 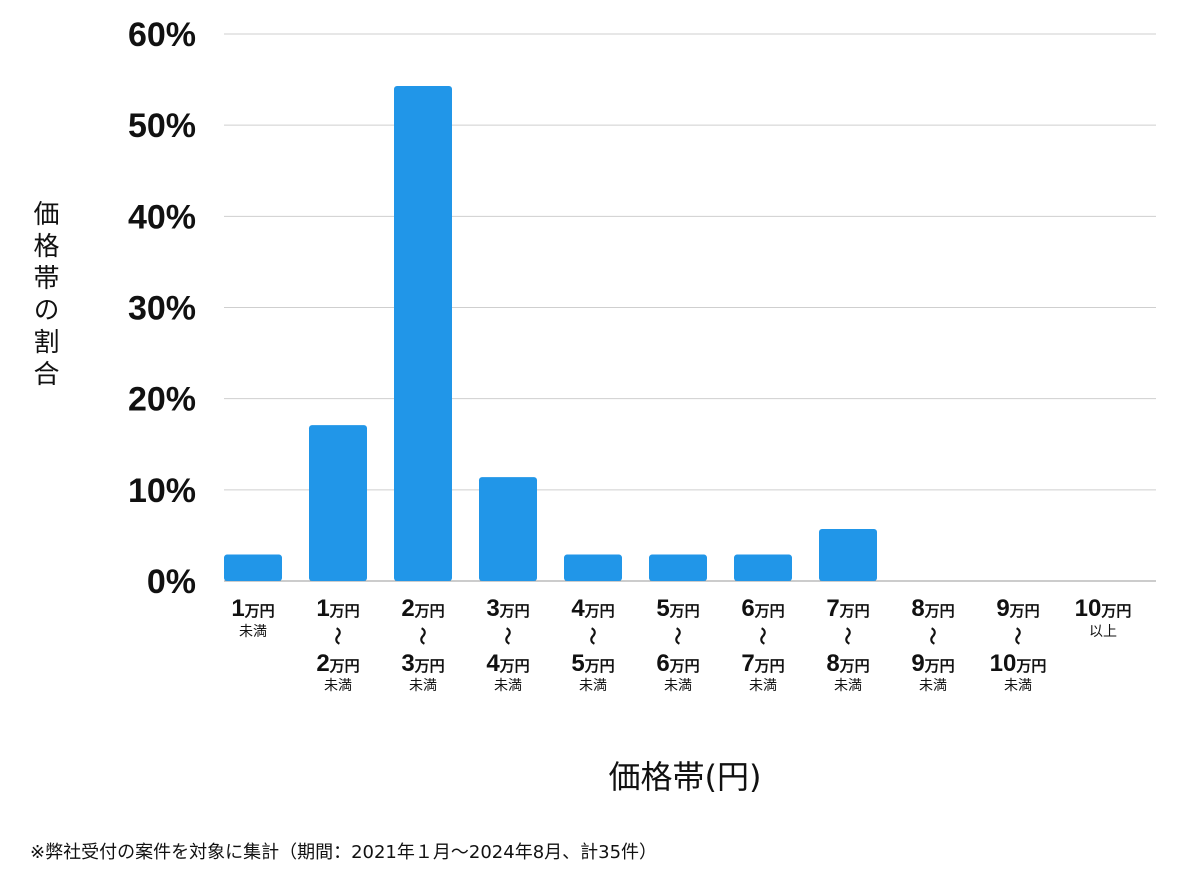 I want to click on y-axis-title: 価格帯の割合, so click(x=44, y=296).